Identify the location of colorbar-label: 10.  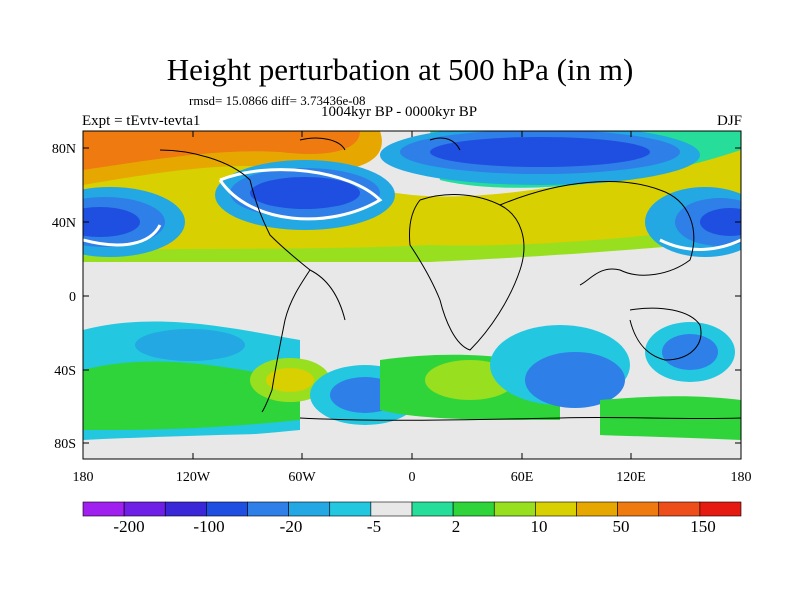
(539, 526).